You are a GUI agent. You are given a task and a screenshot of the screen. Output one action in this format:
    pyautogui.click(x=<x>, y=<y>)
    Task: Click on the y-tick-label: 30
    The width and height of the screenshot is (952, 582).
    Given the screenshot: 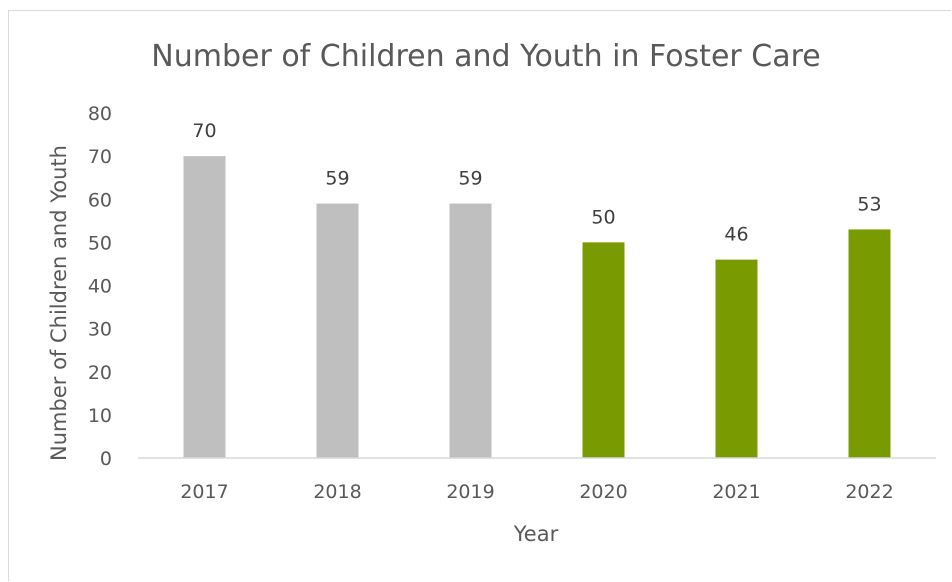 What is the action you would take?
    pyautogui.click(x=100, y=330)
    